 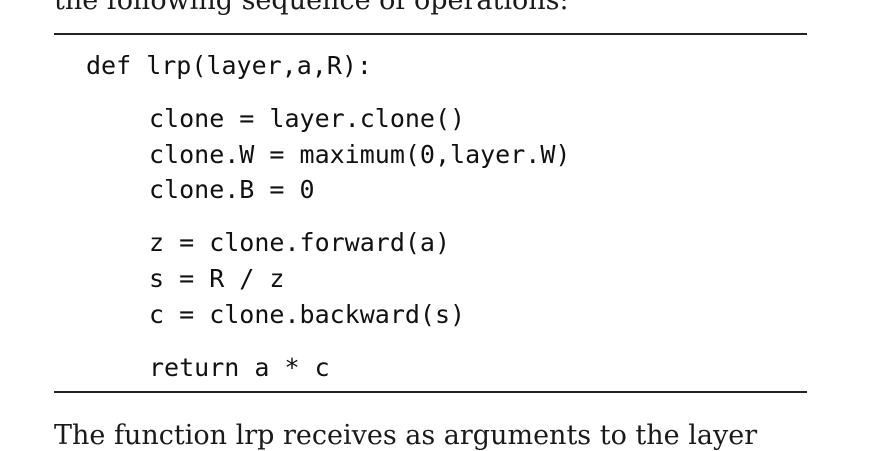 What do you see at coordinates (307, 314) in the screenshot?
I see `code-line-c: c = clone.backward(s)` at bounding box center [307, 314].